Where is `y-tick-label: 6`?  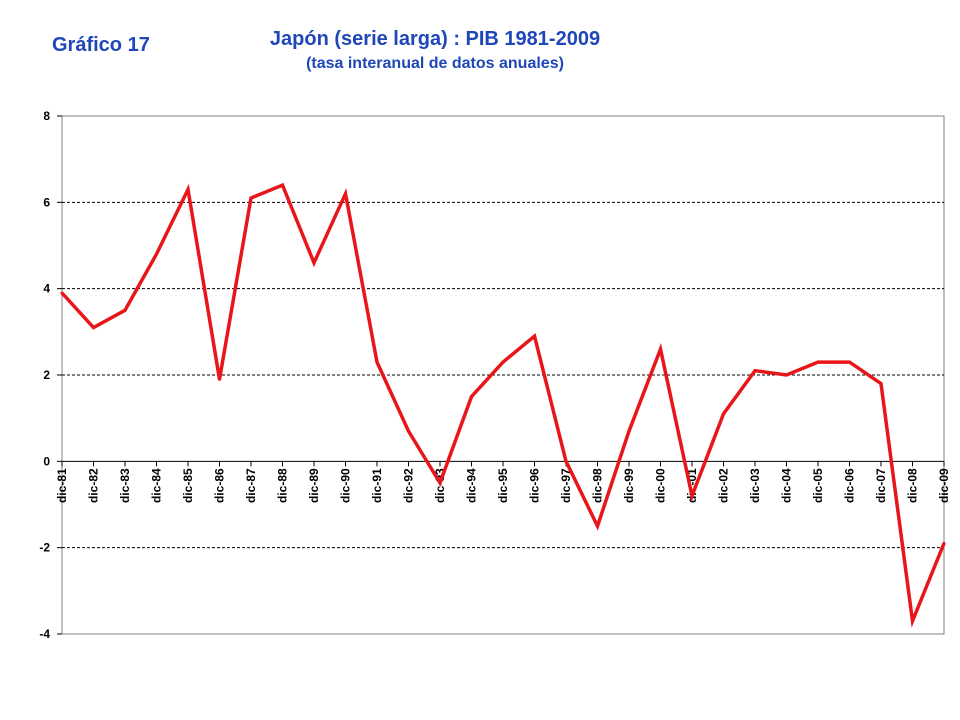 y-tick-label: 6 is located at coordinates (46, 202).